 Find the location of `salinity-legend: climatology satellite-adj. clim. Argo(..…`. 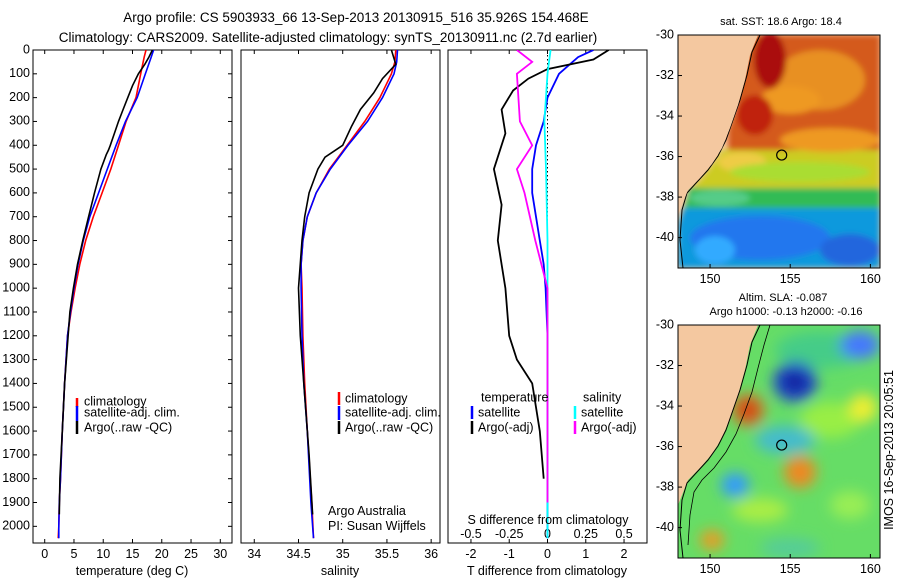

salinity-legend: climatology satellite-adj. clim. Argo(..… is located at coordinates (389, 412).